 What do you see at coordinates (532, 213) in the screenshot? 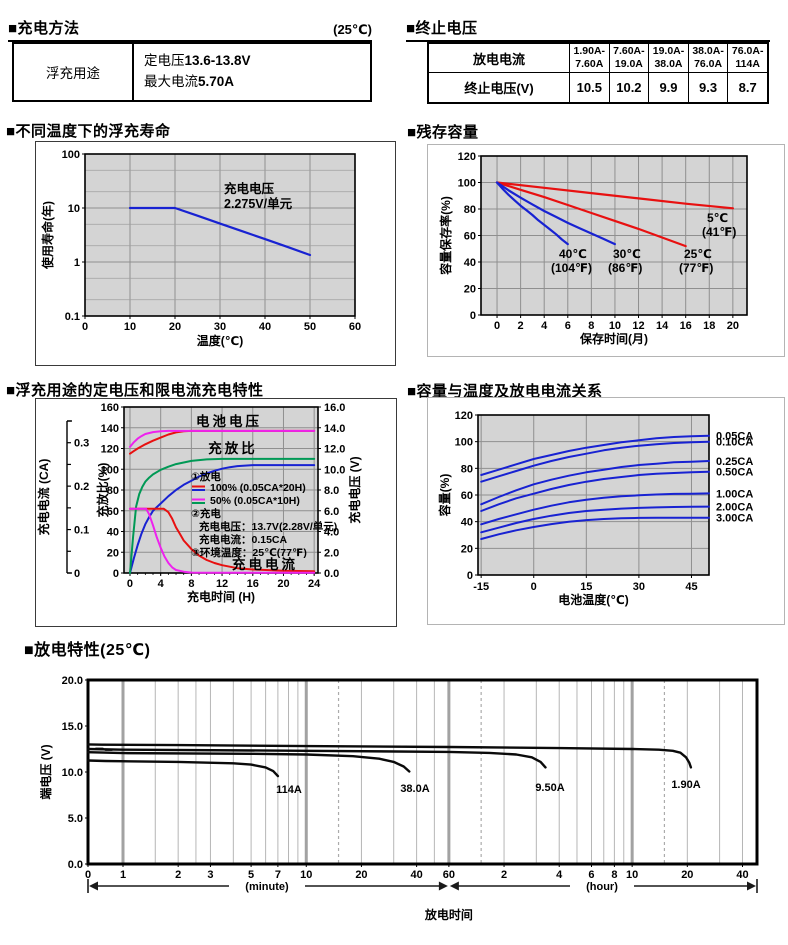
I see `series-temp-40C` at bounding box center [532, 213].